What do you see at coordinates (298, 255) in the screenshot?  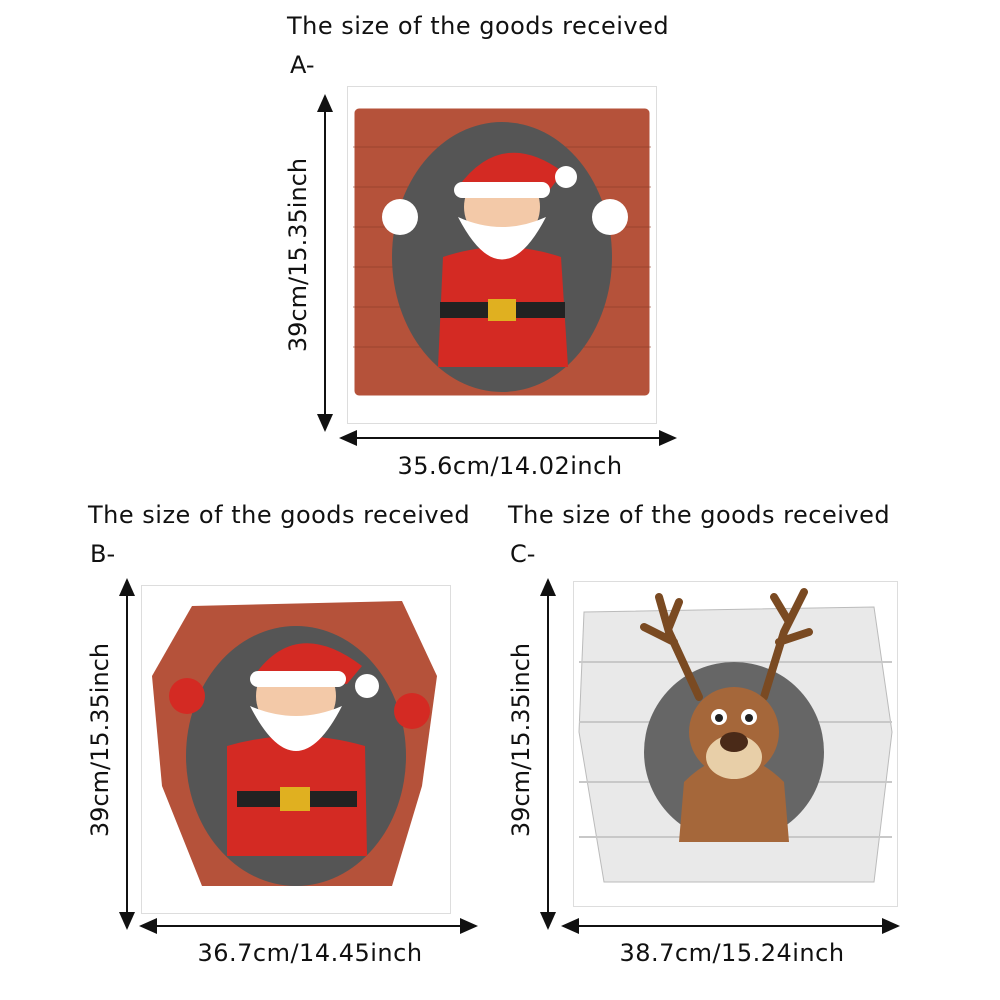 I see `panel-a-height-label: 39cm/15.35inch` at bounding box center [298, 255].